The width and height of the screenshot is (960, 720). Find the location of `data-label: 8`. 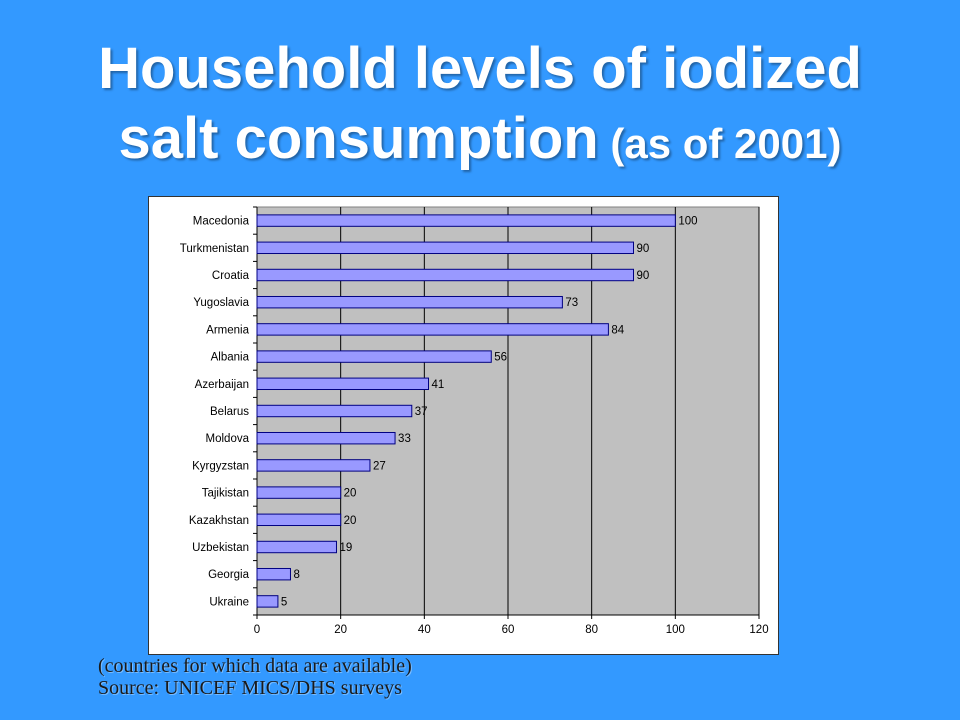

data-label: 8 is located at coordinates (296, 575).